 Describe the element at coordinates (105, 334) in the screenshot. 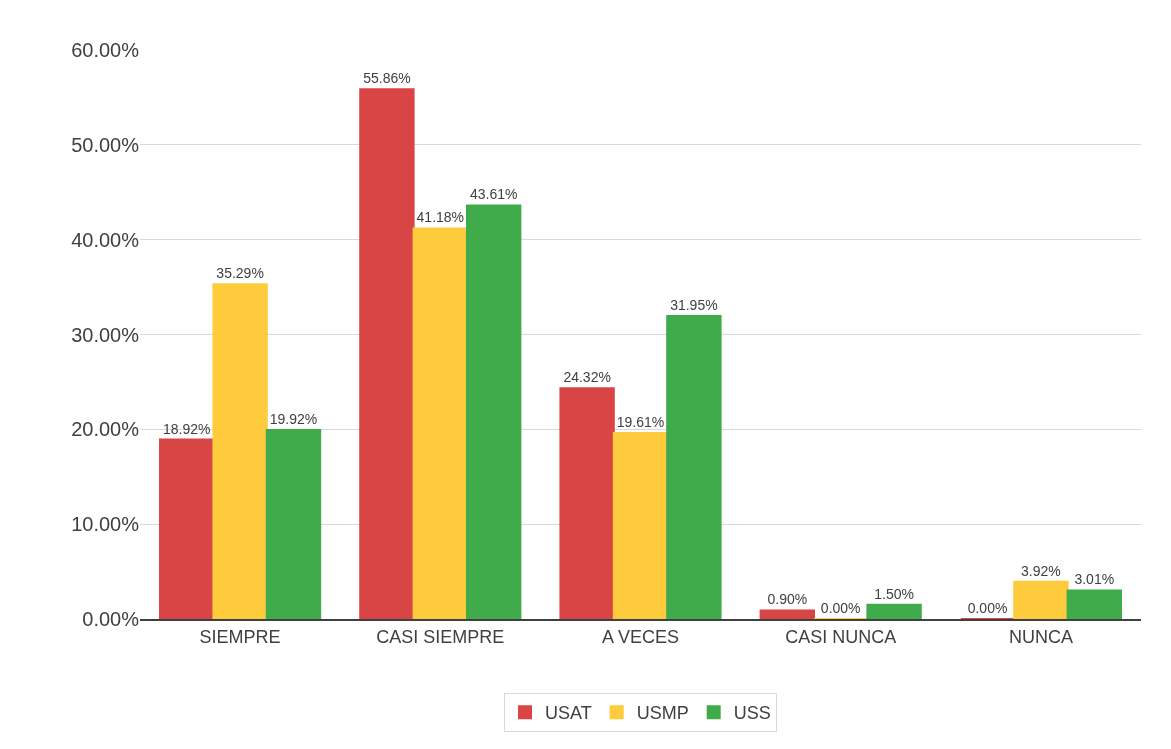

I see `y-tick-label: 30.00%` at that location.